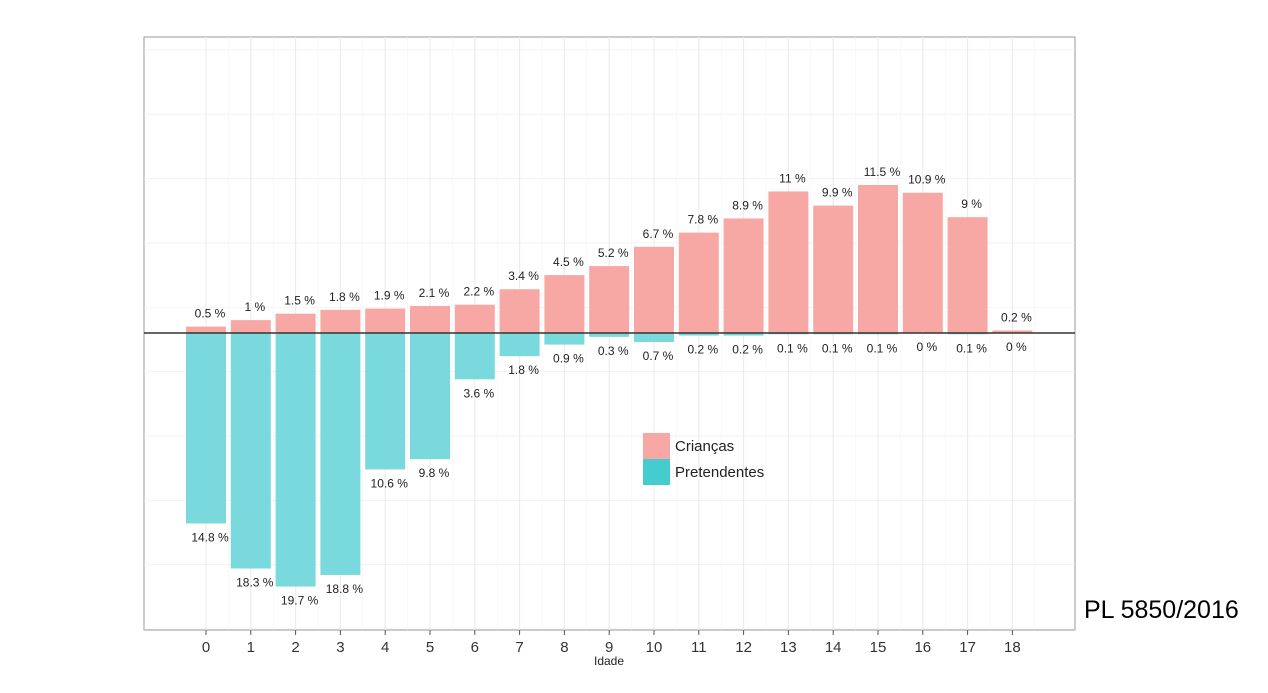 The width and height of the screenshot is (1268, 693). What do you see at coordinates (385, 647) in the screenshot?
I see `x-tick-label: 4` at bounding box center [385, 647].